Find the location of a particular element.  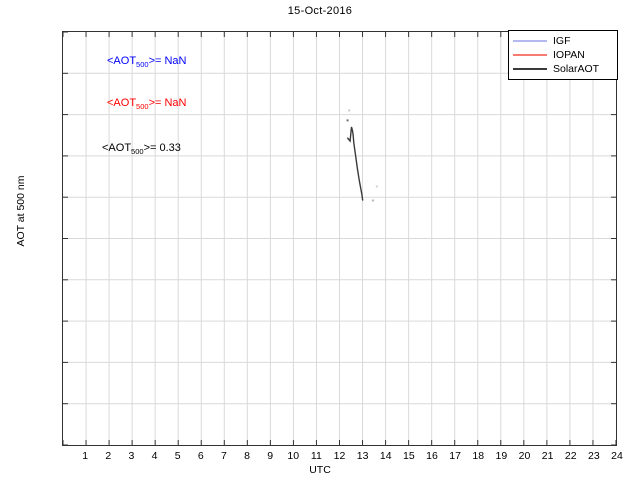

x-tick-label: 22 is located at coordinates (570, 456).